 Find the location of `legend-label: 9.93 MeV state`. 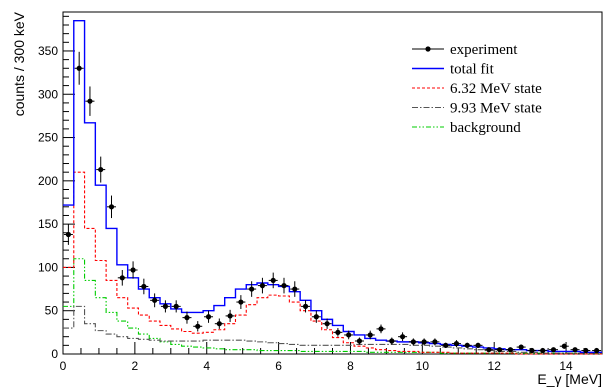

legend-label: 9.93 MeV state is located at coordinates (496, 109).